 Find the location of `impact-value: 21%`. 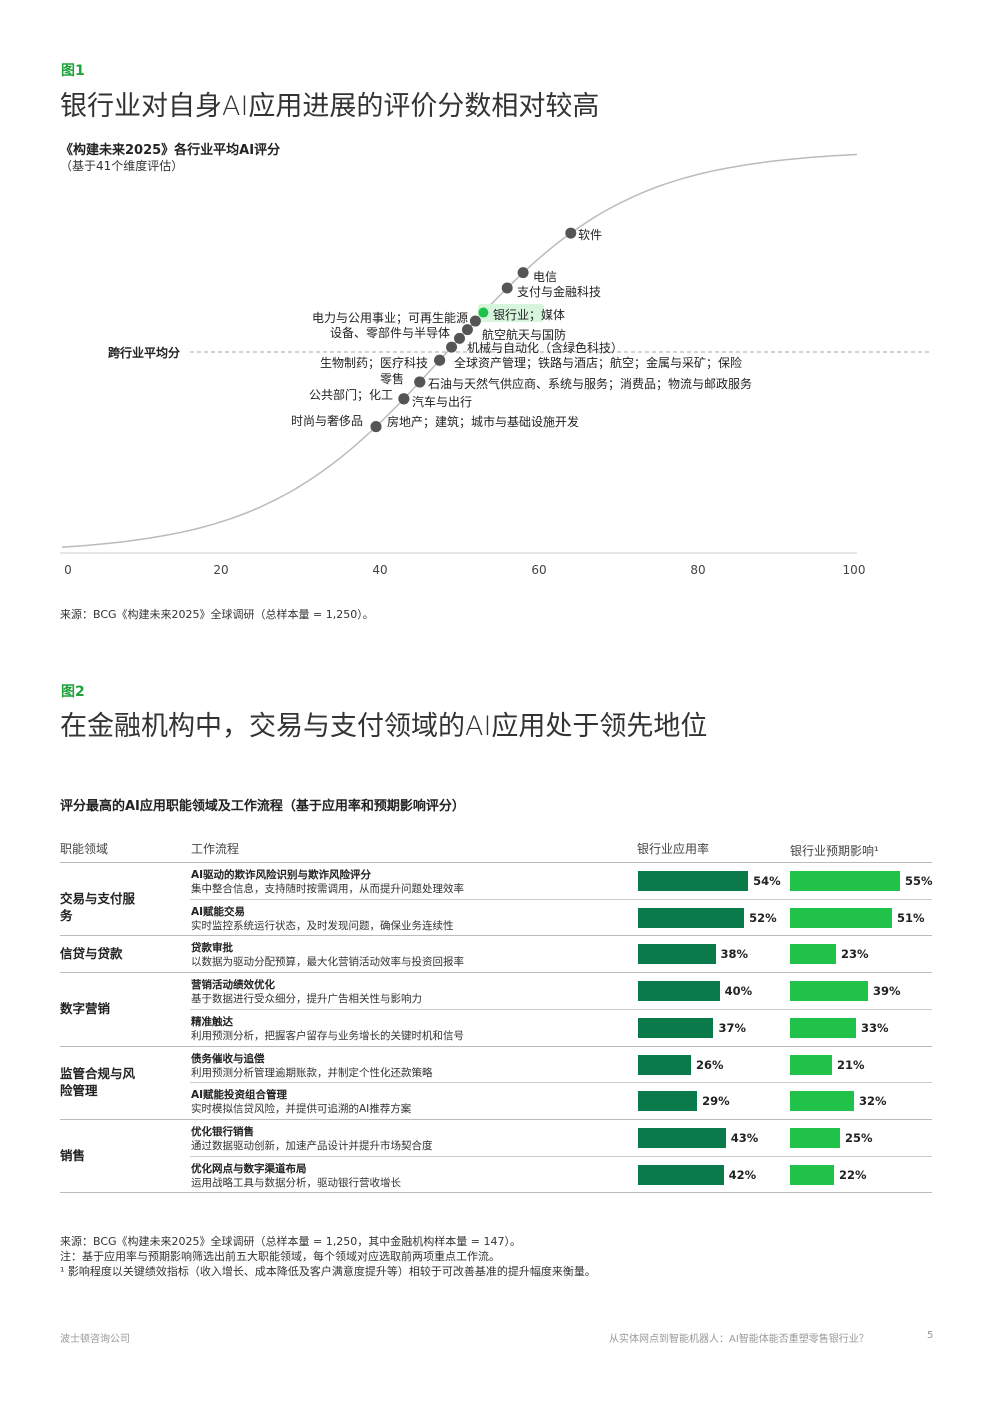

impact-value: 21% is located at coordinates (851, 1064).